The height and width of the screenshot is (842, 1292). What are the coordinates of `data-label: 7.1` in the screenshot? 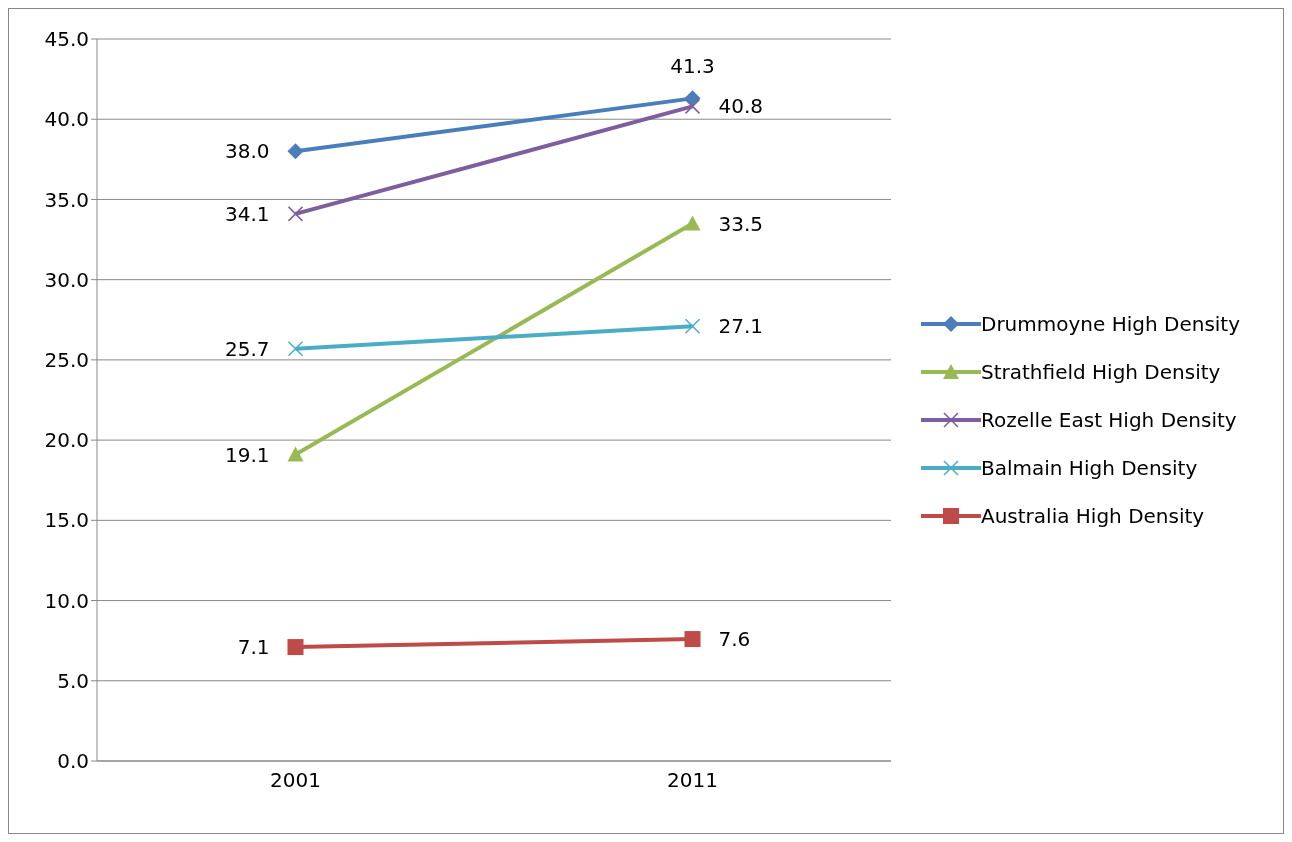 It's located at (253, 647).